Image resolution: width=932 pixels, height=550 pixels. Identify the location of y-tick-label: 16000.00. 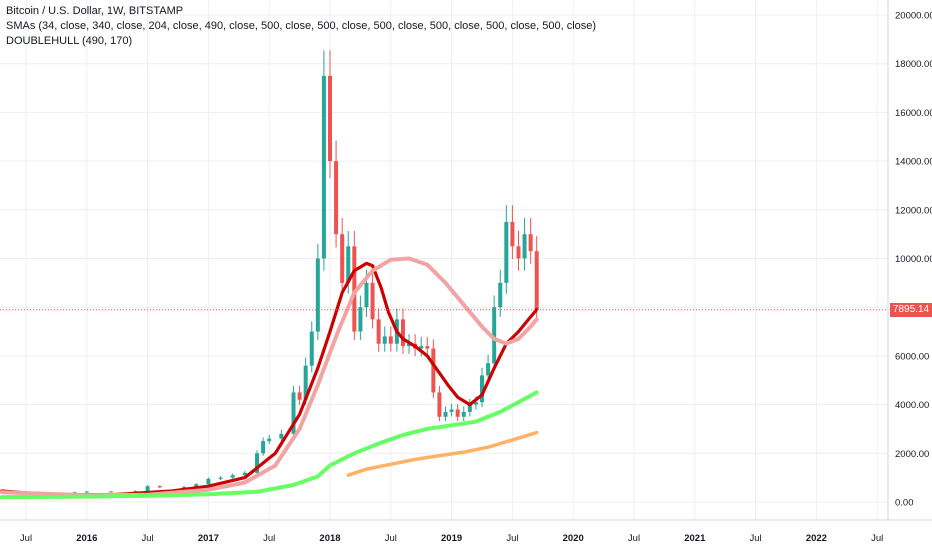
(913, 113).